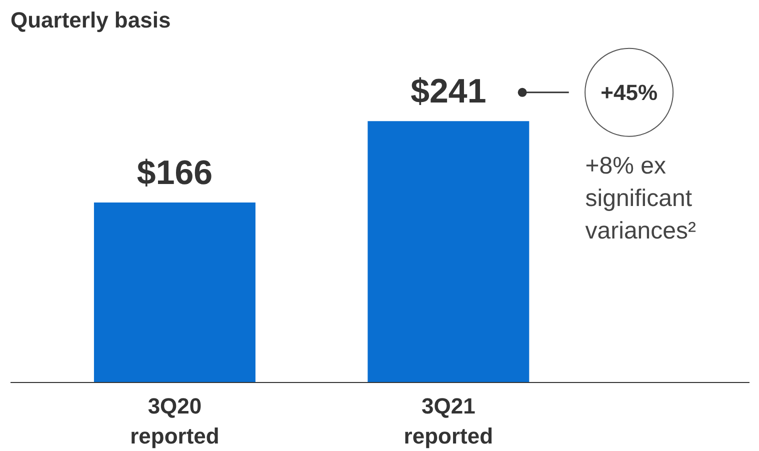 Image resolution: width=759 pixels, height=451 pixels. I want to click on text: +45%, so click(629, 92).